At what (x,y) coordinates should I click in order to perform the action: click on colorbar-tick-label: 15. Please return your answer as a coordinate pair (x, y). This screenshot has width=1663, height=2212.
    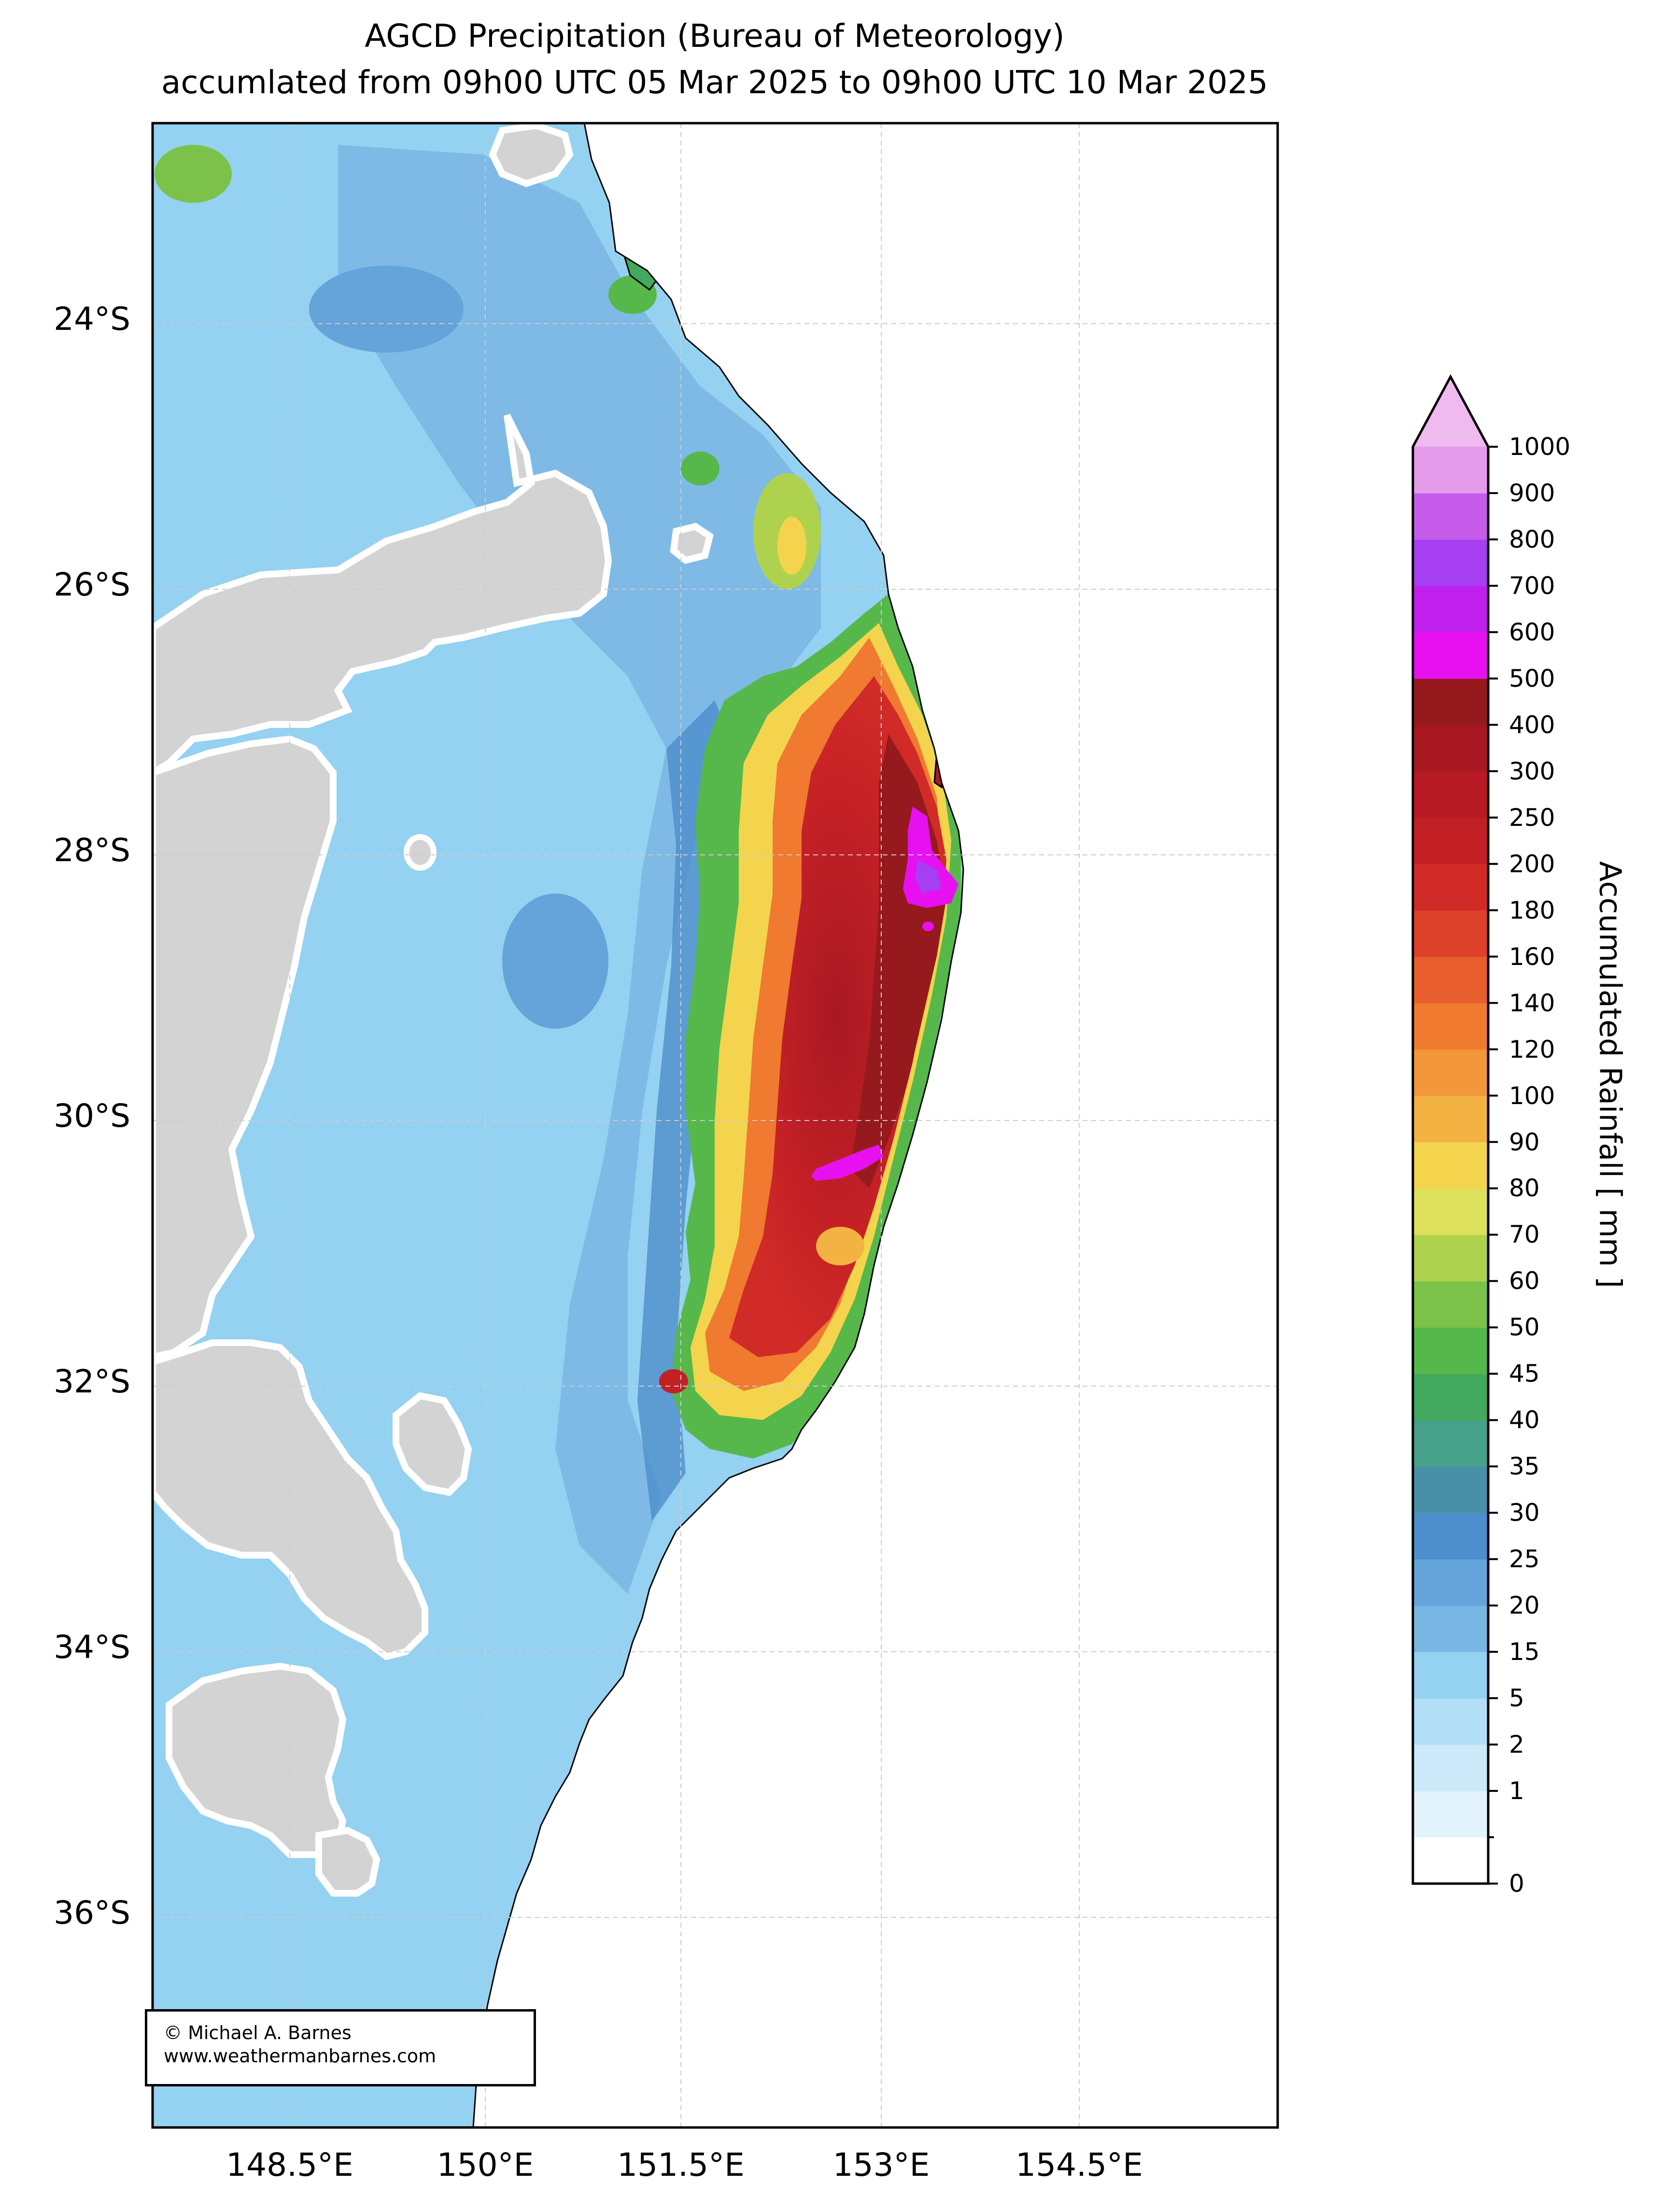
    Looking at the image, I should click on (1524, 1652).